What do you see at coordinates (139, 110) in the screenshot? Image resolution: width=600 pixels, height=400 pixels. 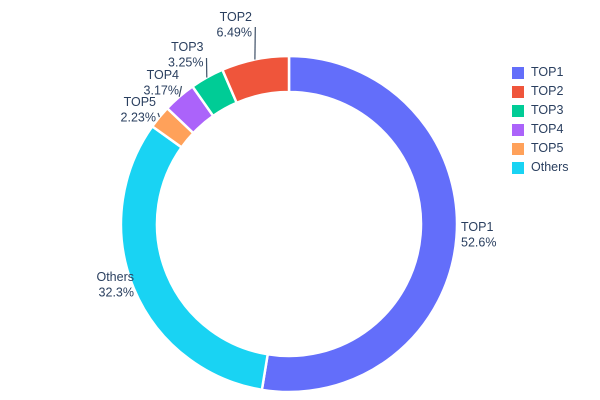 I see `slice-label-top5: TOP5 2.23%` at bounding box center [139, 110].